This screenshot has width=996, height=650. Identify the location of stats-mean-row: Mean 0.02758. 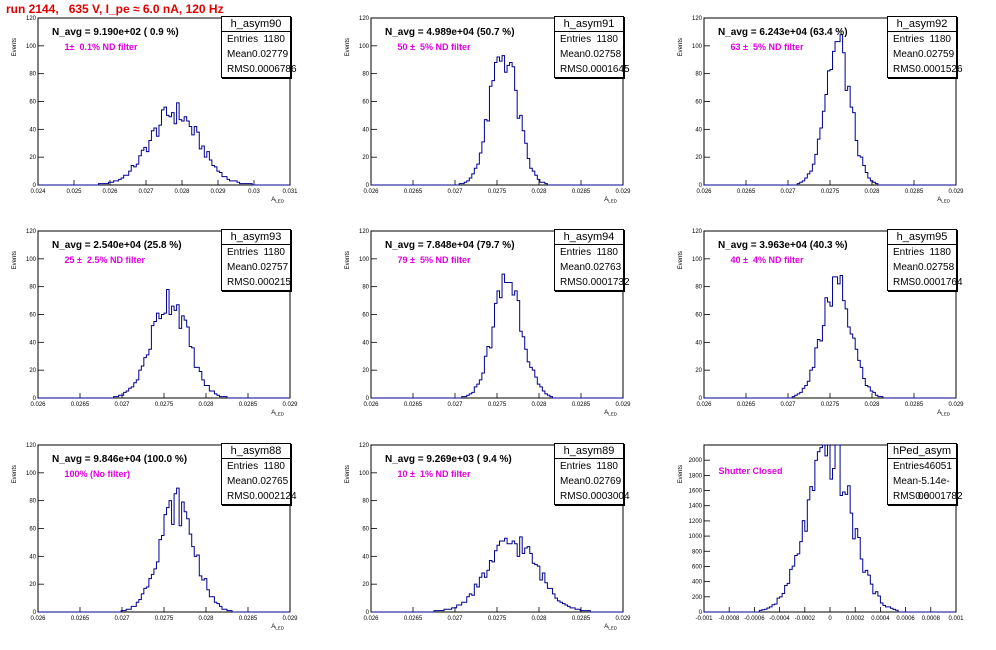
(922, 267).